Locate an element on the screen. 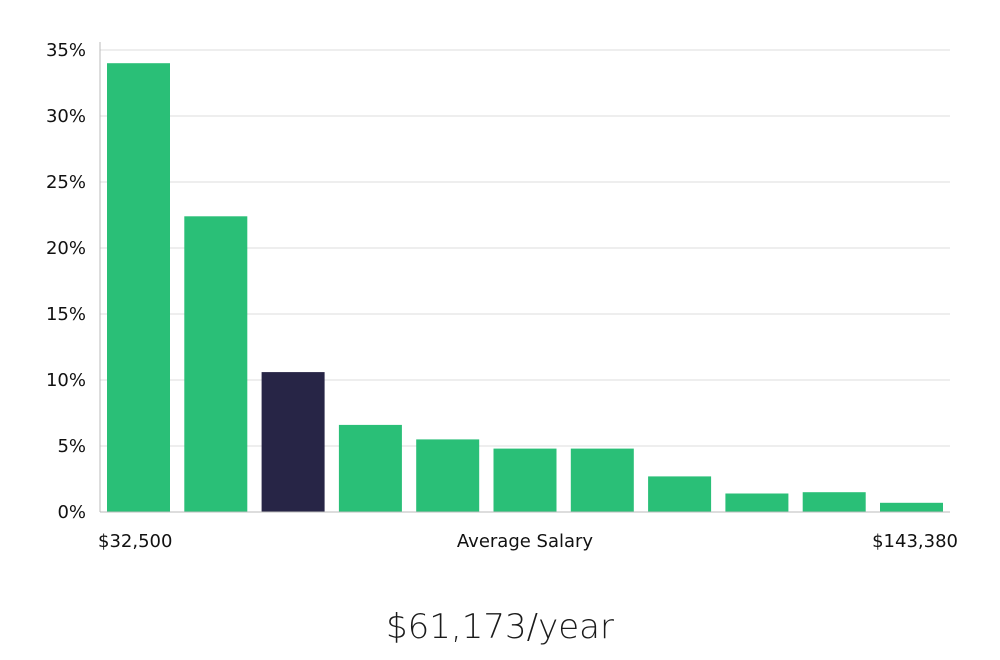  average-salary-value: $61,173/year is located at coordinates (500, 627).